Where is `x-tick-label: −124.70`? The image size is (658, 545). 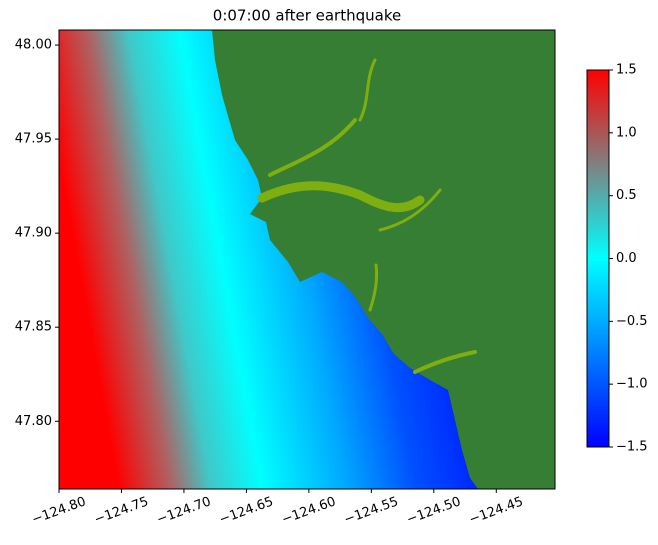
x-tick-label: −124.70 is located at coordinates (184, 510).